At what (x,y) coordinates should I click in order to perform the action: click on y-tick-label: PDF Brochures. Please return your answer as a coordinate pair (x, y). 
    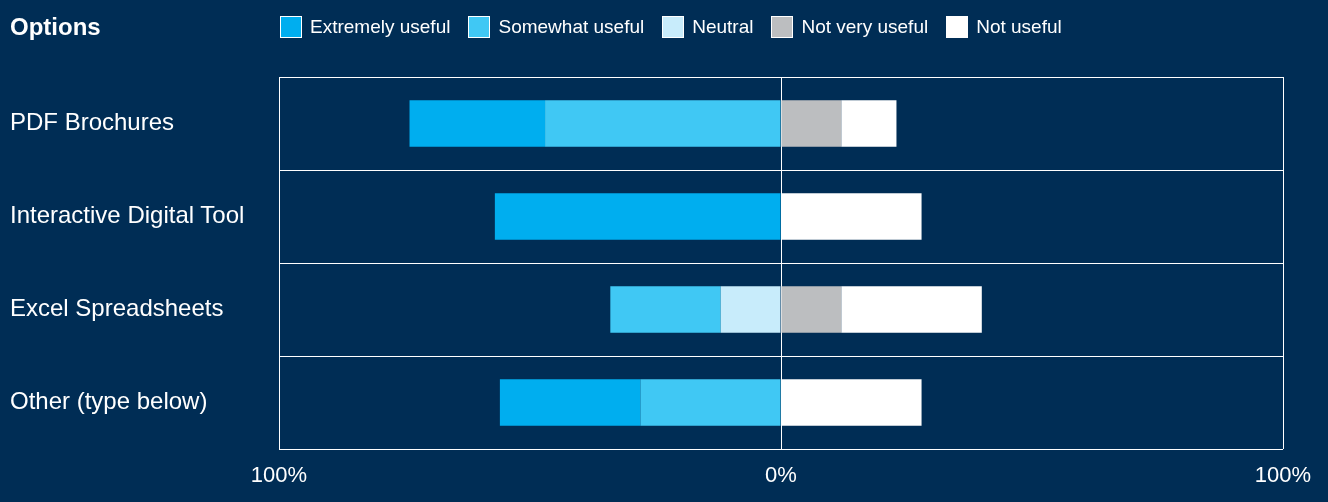
    Looking at the image, I should click on (92, 122).